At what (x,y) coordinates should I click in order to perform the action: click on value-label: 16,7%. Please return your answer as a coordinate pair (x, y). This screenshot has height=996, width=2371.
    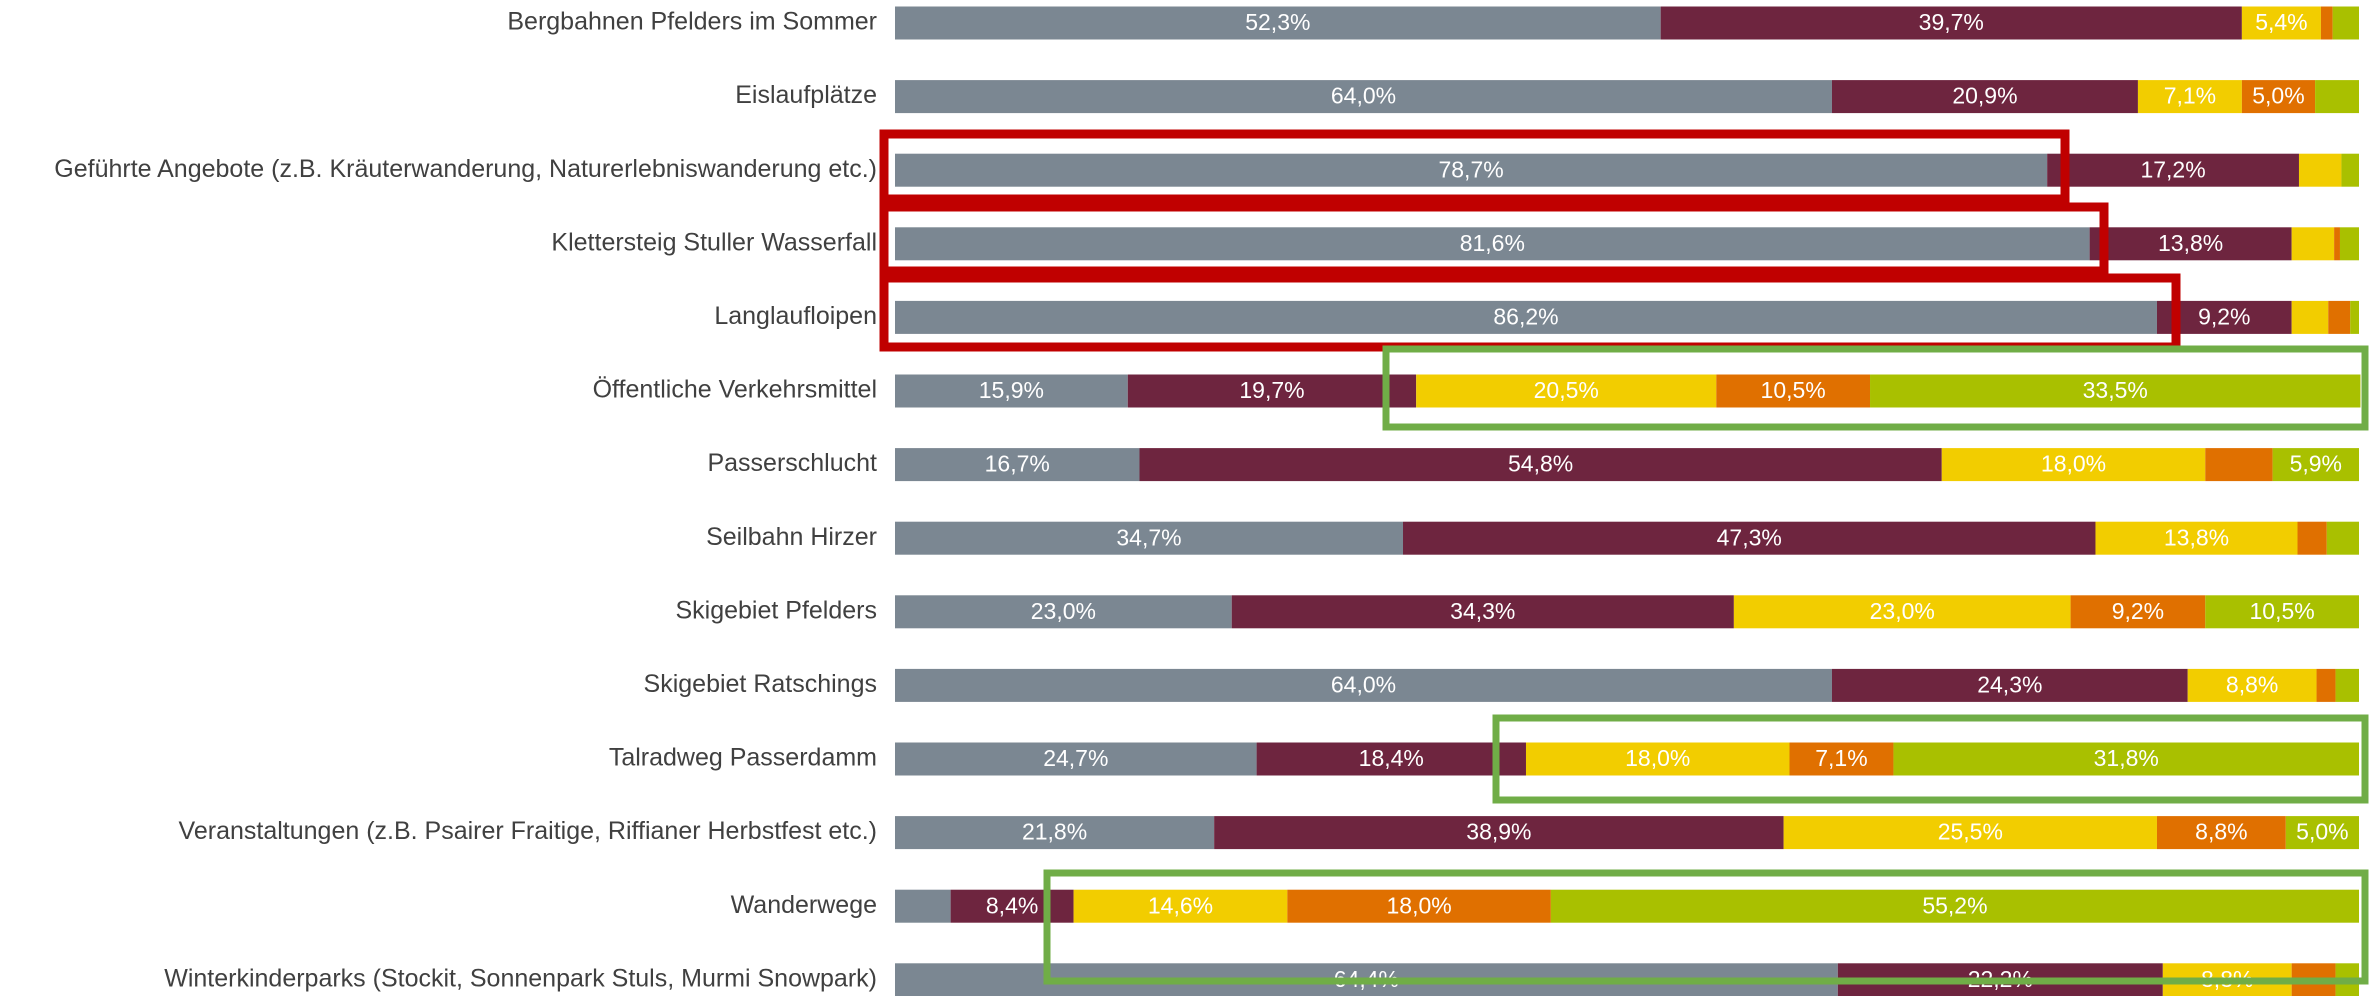
    Looking at the image, I should click on (1017, 464).